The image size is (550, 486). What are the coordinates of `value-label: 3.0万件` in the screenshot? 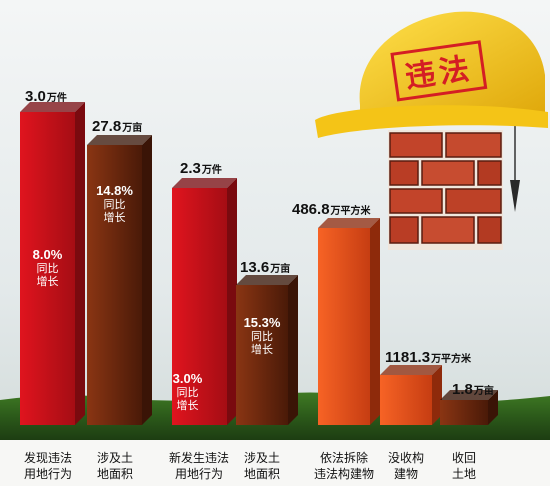 It's located at (46, 96).